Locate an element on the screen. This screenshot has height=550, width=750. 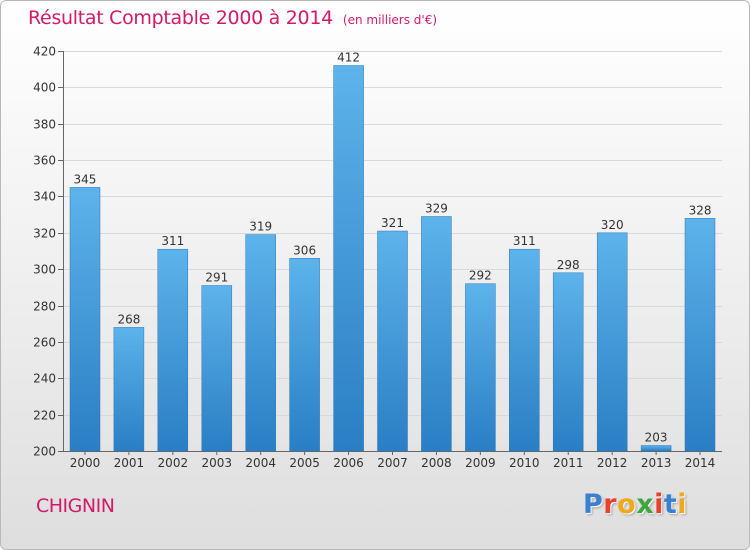
bar-2004 is located at coordinates (260, 343).